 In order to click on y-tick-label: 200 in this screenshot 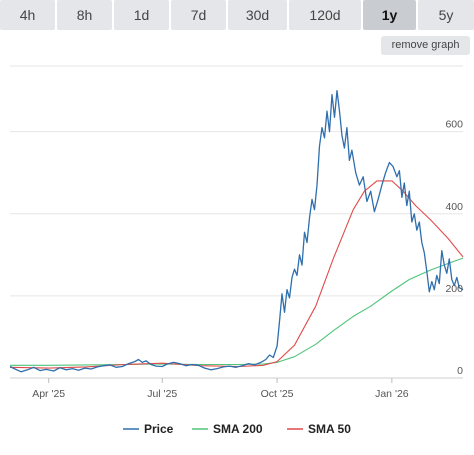, I will do `click(454, 289)`.